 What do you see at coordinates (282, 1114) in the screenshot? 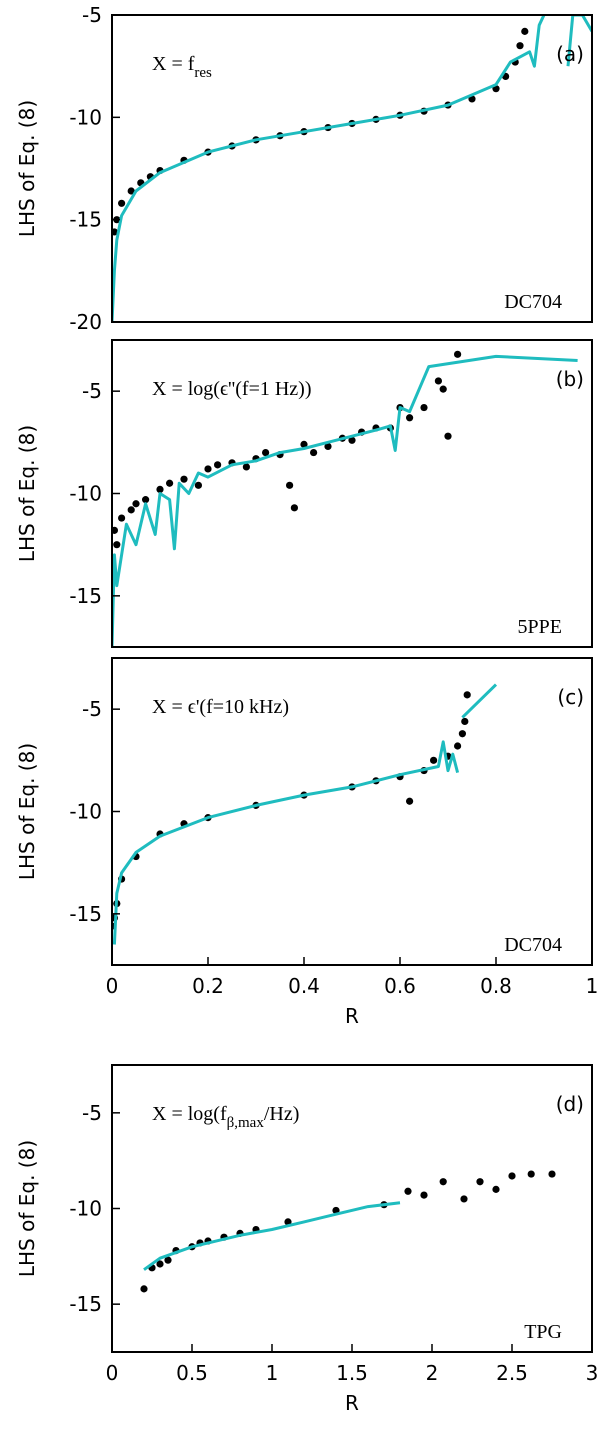
I see `annotation-part: /Hz)` at bounding box center [282, 1114].